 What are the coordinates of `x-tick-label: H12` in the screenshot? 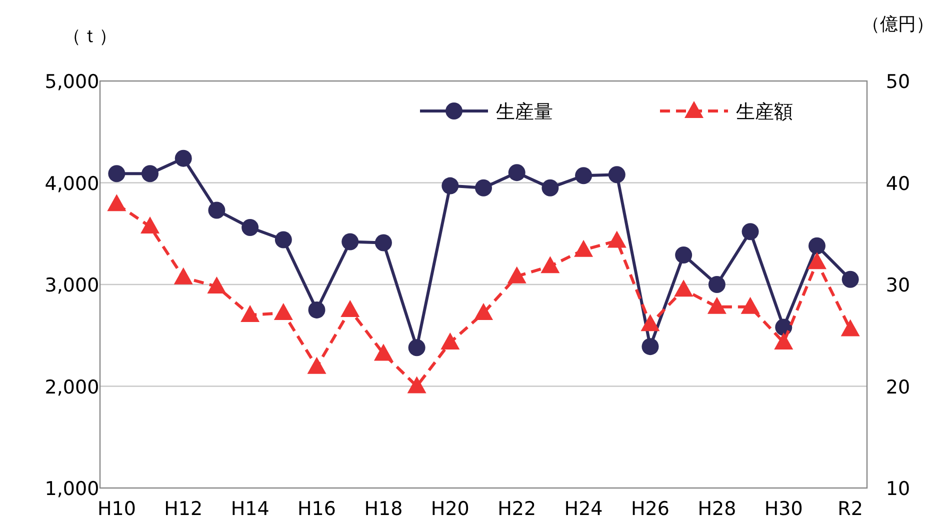 It's located at (183, 509).